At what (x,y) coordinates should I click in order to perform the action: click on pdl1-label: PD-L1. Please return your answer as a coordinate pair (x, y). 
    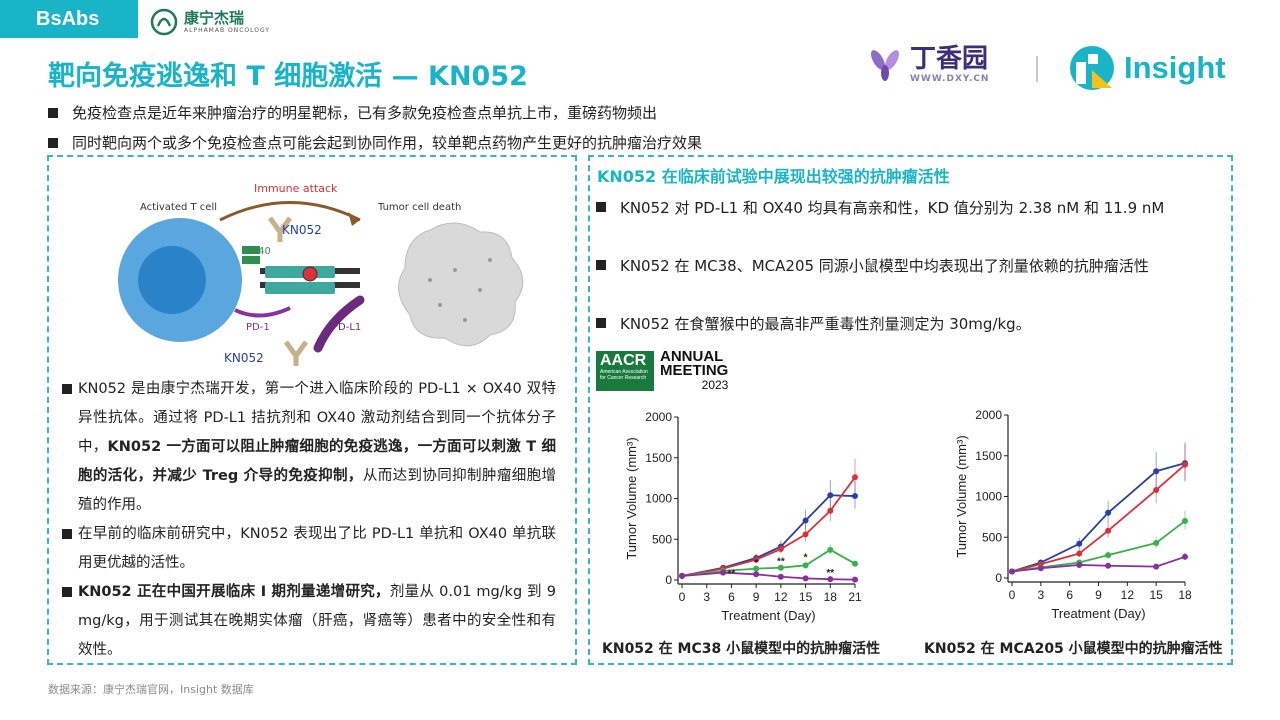
    Looking at the image, I should click on (346, 327).